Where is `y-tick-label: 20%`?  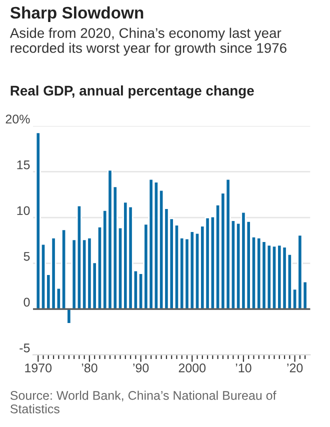
y-tick-label: 20% is located at coordinates (18, 119).